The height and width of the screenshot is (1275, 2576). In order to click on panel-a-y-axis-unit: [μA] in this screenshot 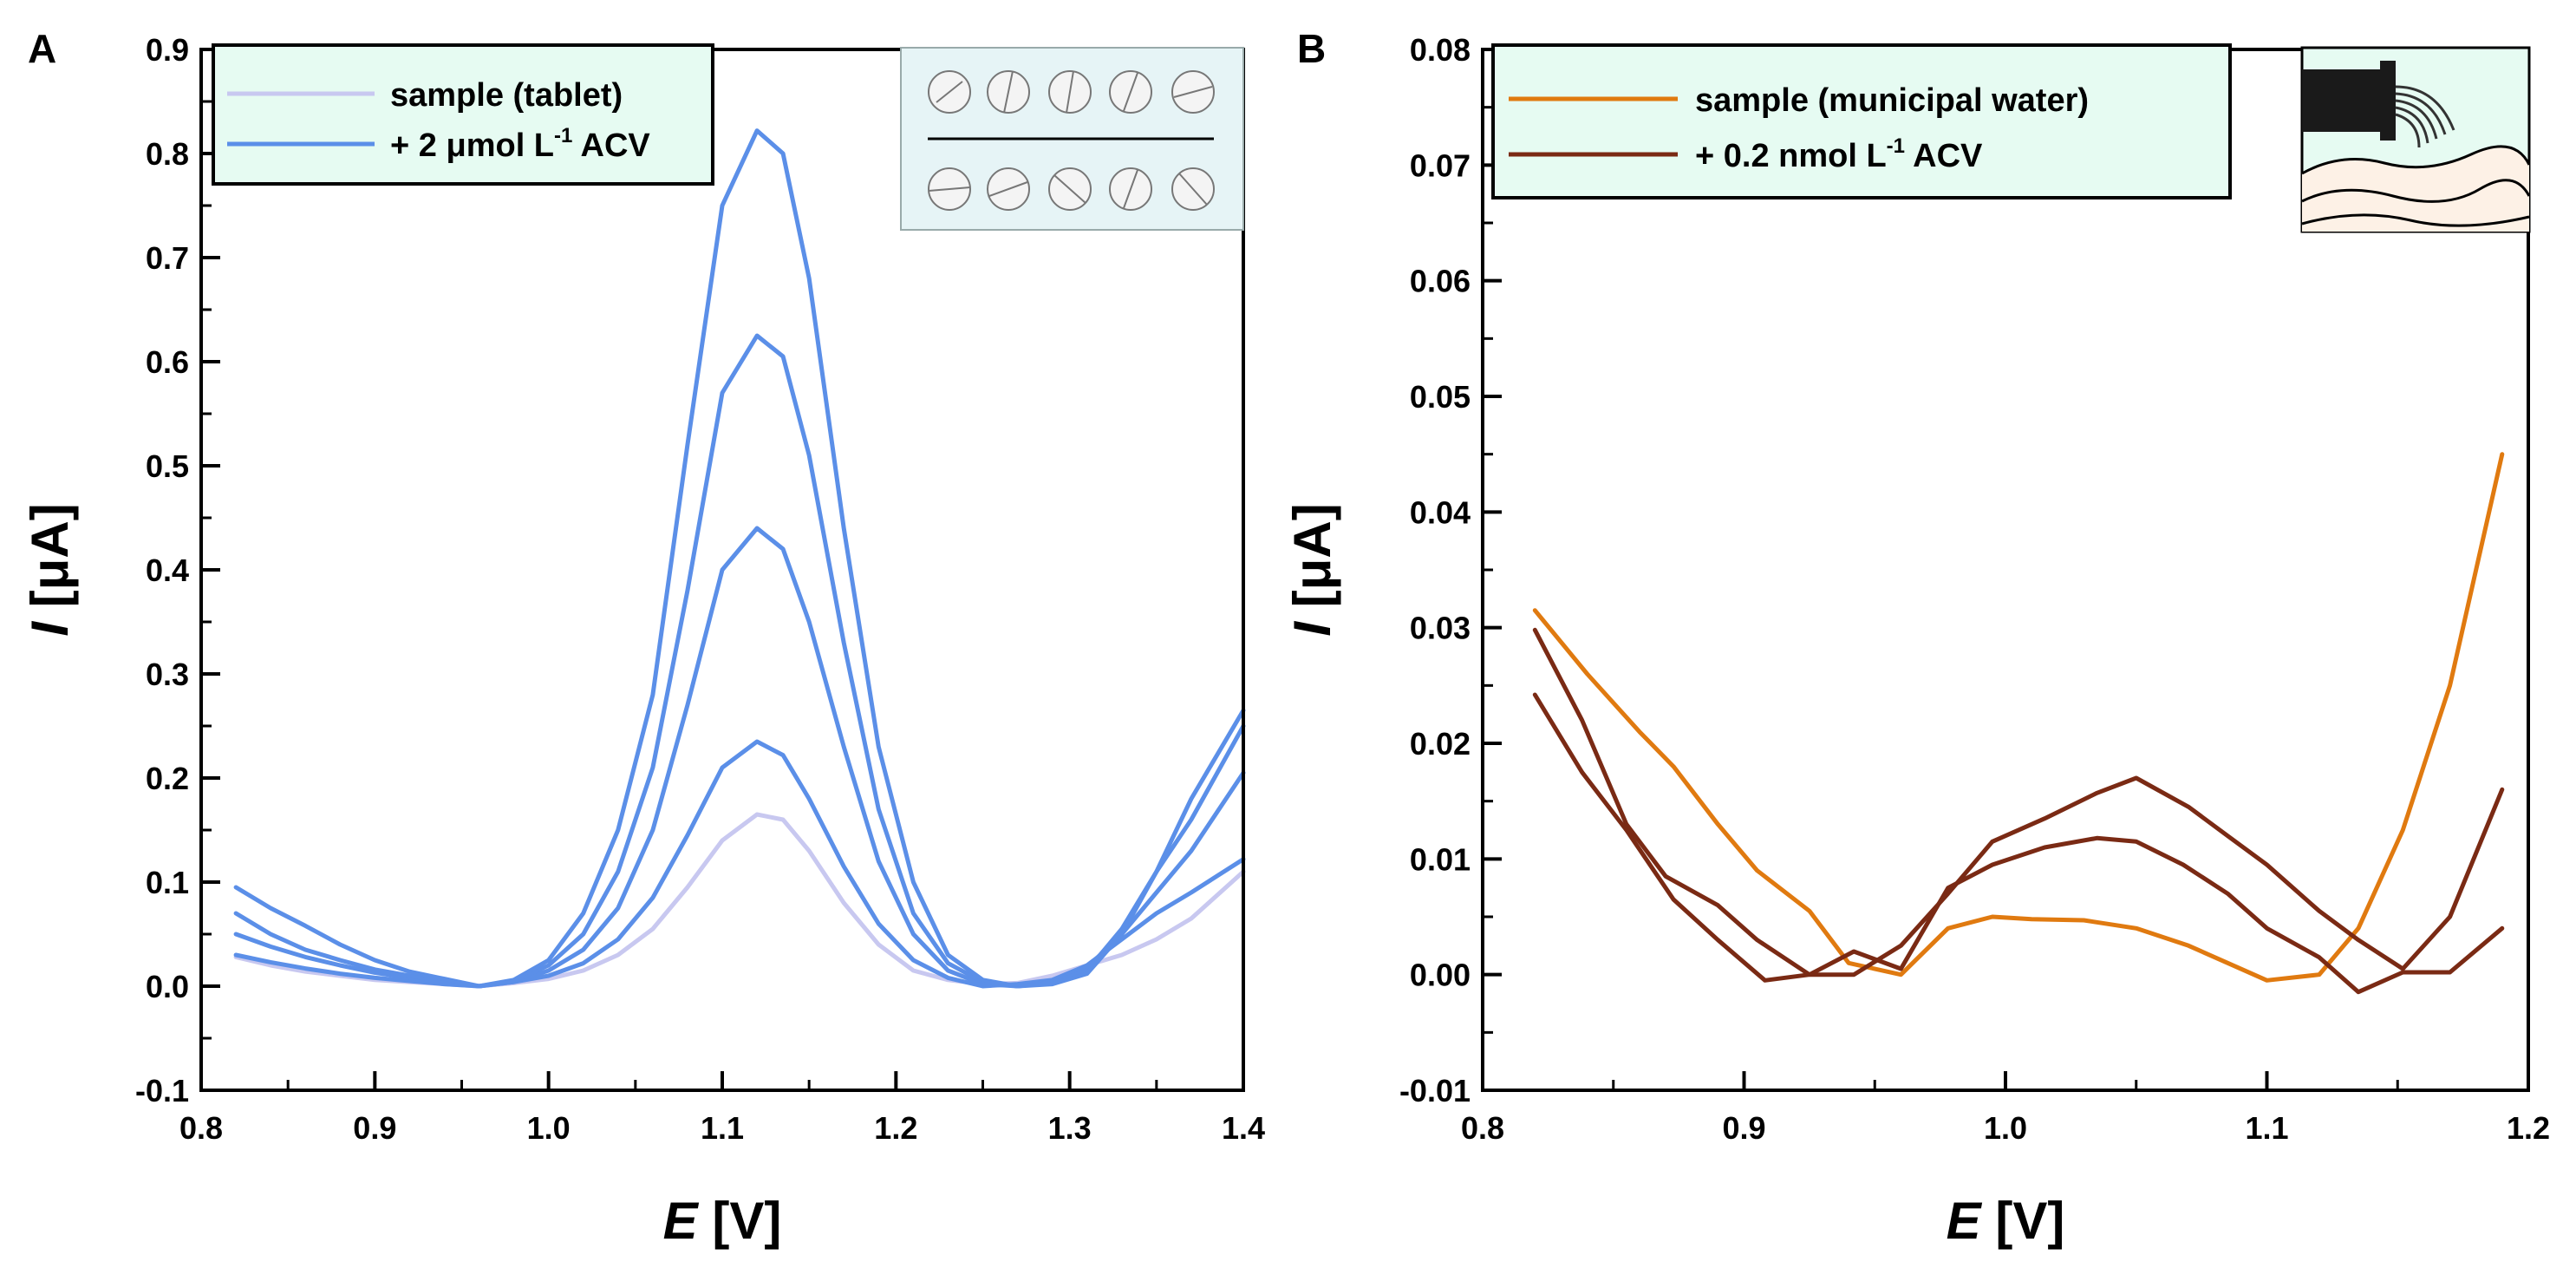, I will do `click(50, 555)`.